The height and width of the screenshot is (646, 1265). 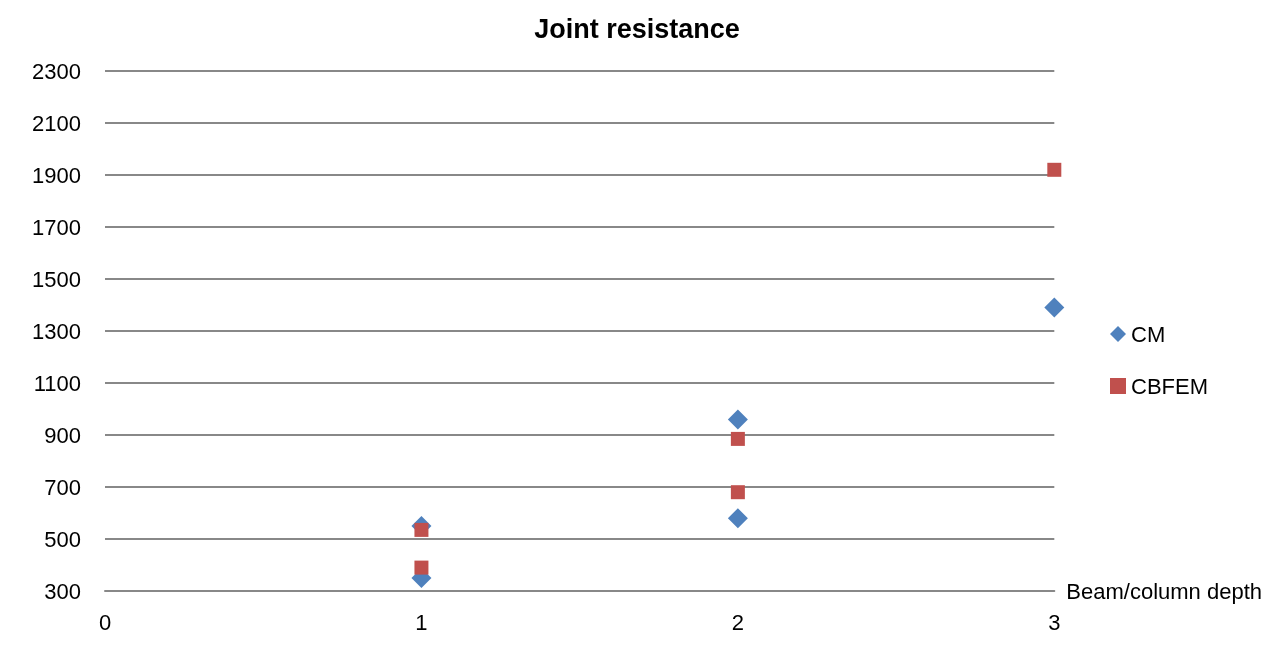 What do you see at coordinates (62, 591) in the screenshot?
I see `y-tick-label: 300` at bounding box center [62, 591].